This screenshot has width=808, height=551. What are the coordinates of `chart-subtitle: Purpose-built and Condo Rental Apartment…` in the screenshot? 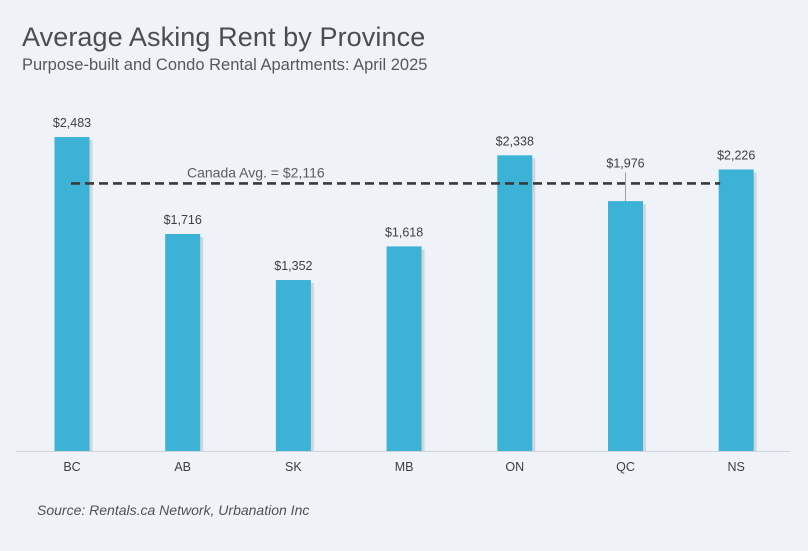 It's located at (225, 65).